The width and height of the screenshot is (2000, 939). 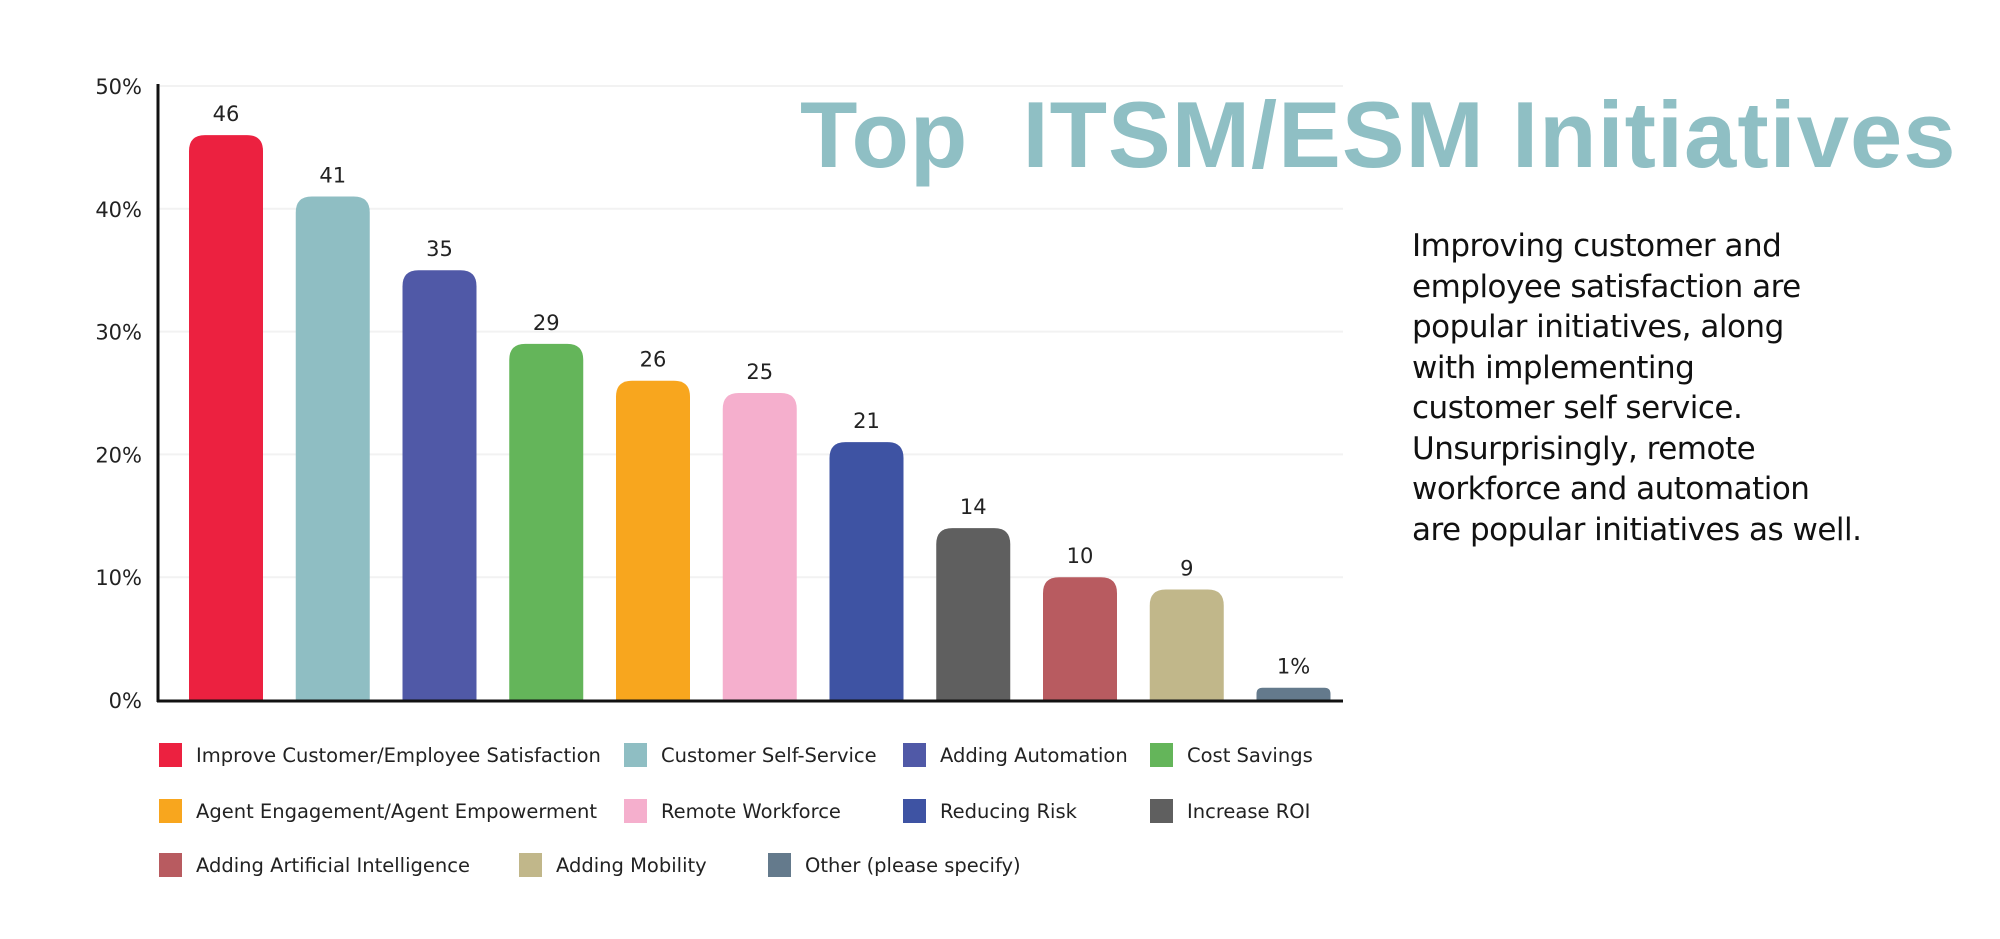 I want to click on description-line: customer self service., so click(x=1577, y=408).